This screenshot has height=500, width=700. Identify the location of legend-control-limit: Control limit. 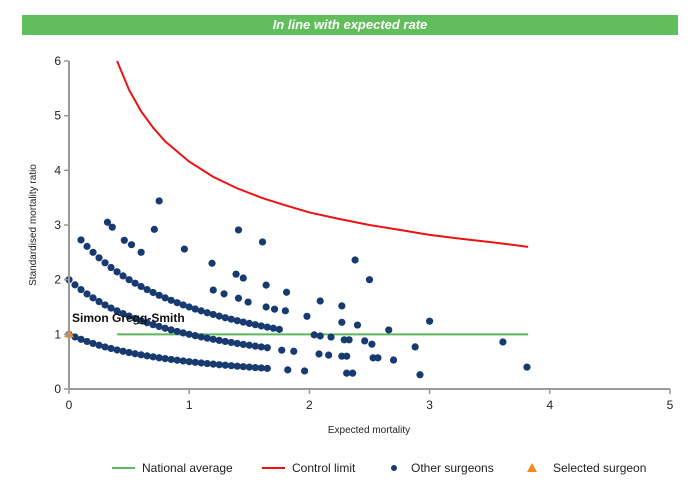
(324, 468).